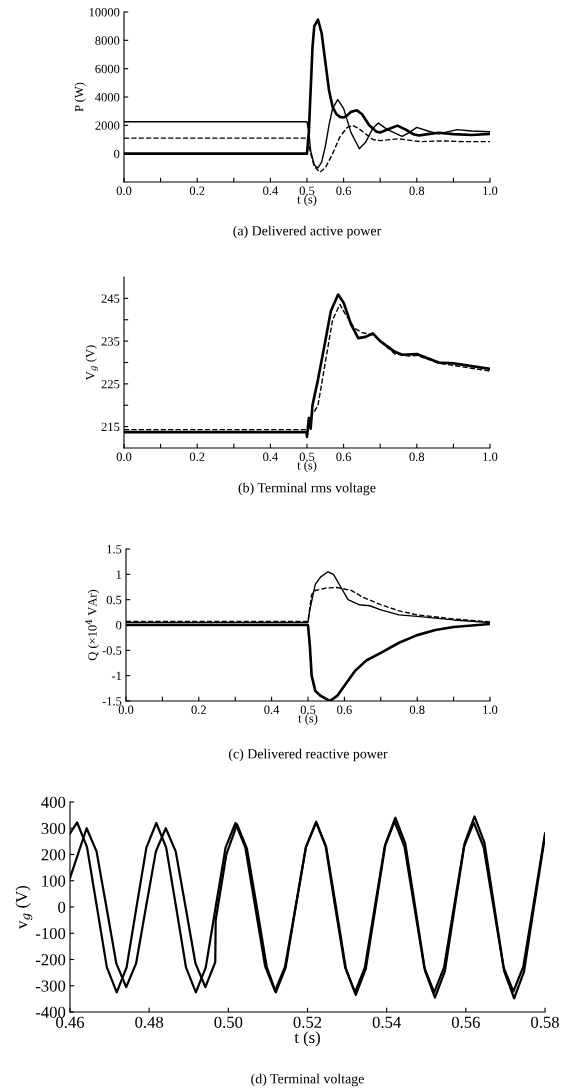 This screenshot has width=571, height=1091. What do you see at coordinates (50, 933) in the screenshot?
I see `y-tick-label: -100` at bounding box center [50, 933].